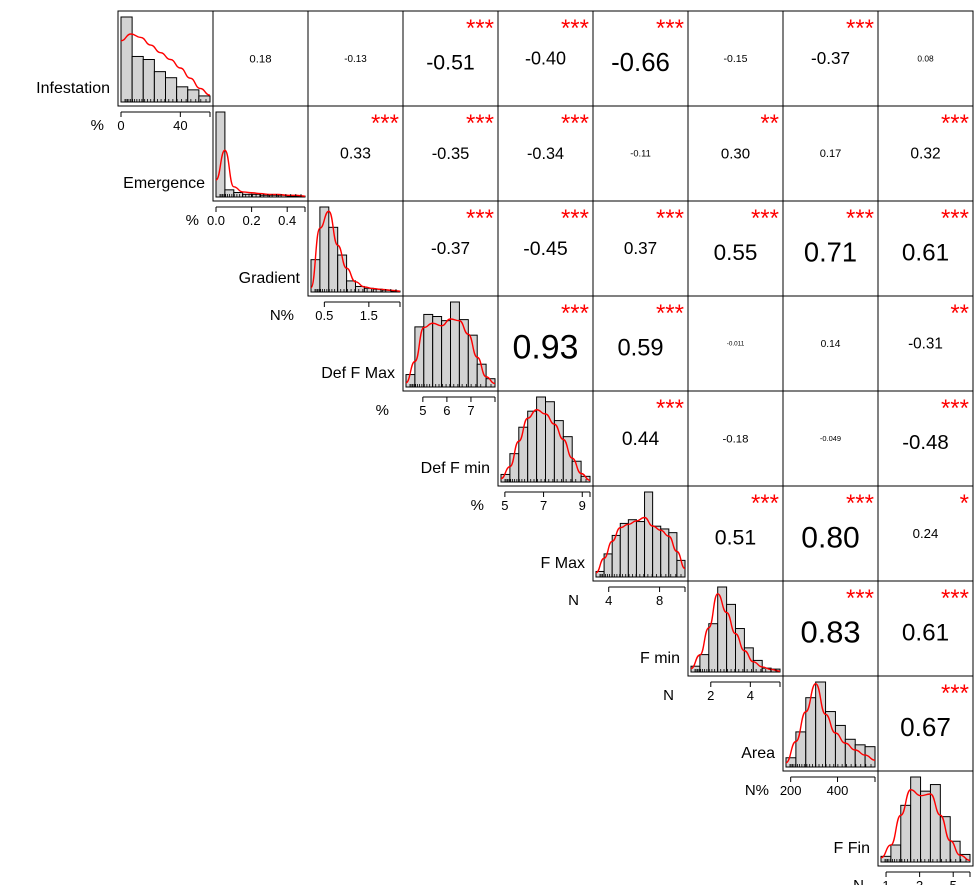 The height and width of the screenshot is (885, 974). Describe the element at coordinates (260, 173) in the screenshot. I see `density-curve-emergence` at that location.